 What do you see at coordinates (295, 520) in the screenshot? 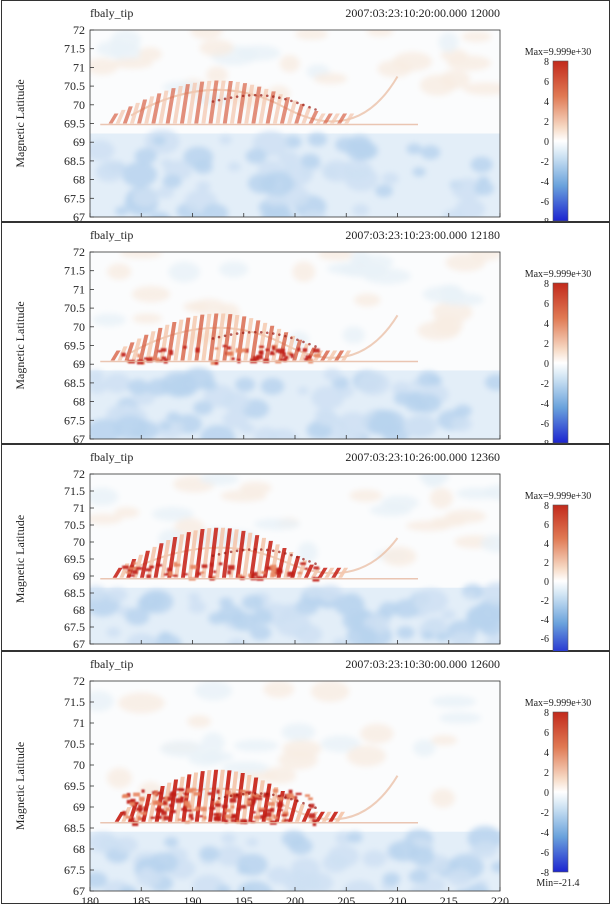
I see `faint-texture` at bounding box center [295, 520].